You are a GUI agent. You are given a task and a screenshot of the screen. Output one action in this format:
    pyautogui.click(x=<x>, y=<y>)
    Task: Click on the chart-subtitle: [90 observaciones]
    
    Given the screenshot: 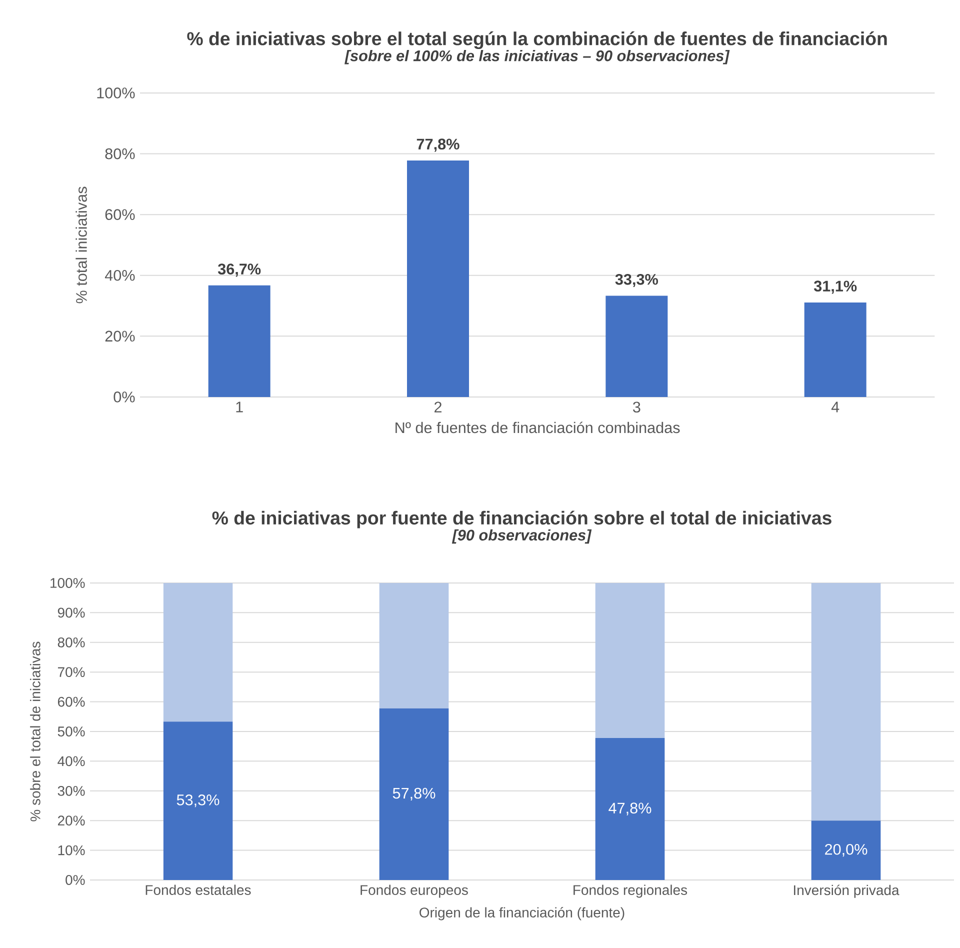 What is the action you would take?
    pyautogui.click(x=522, y=536)
    